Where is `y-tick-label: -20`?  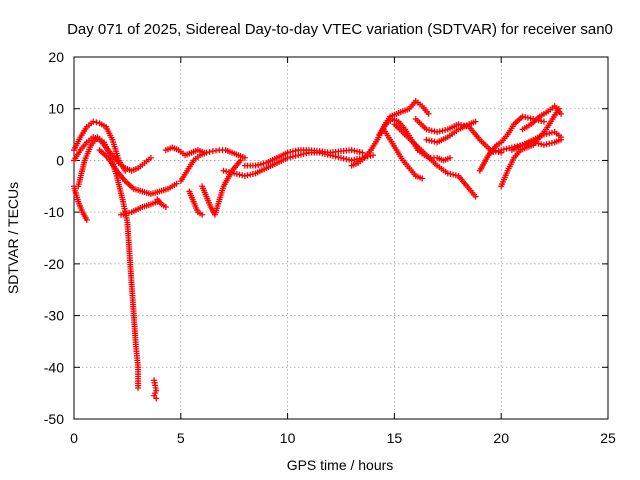
y-tick-label: -20 is located at coordinates (54, 264).